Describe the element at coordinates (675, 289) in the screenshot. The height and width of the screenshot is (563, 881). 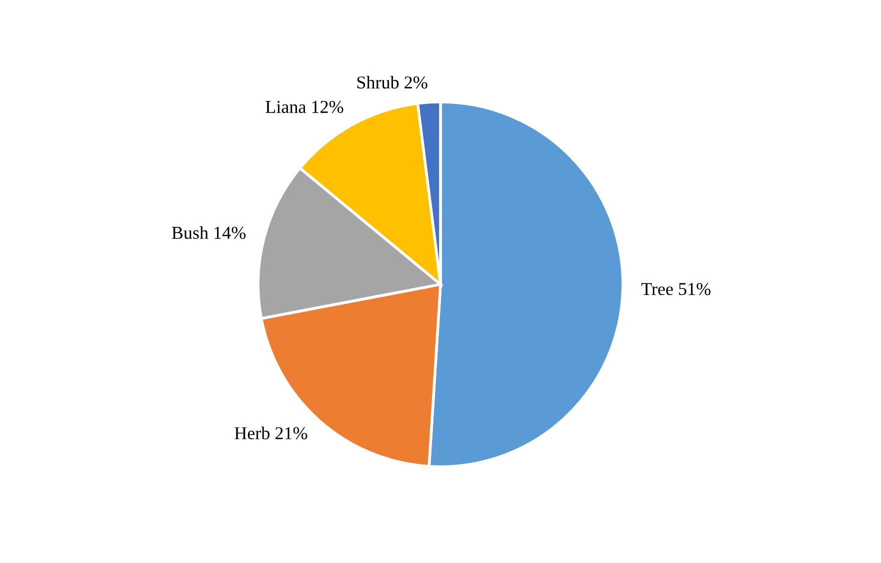
I see `slice-label: Tree 51%` at that location.